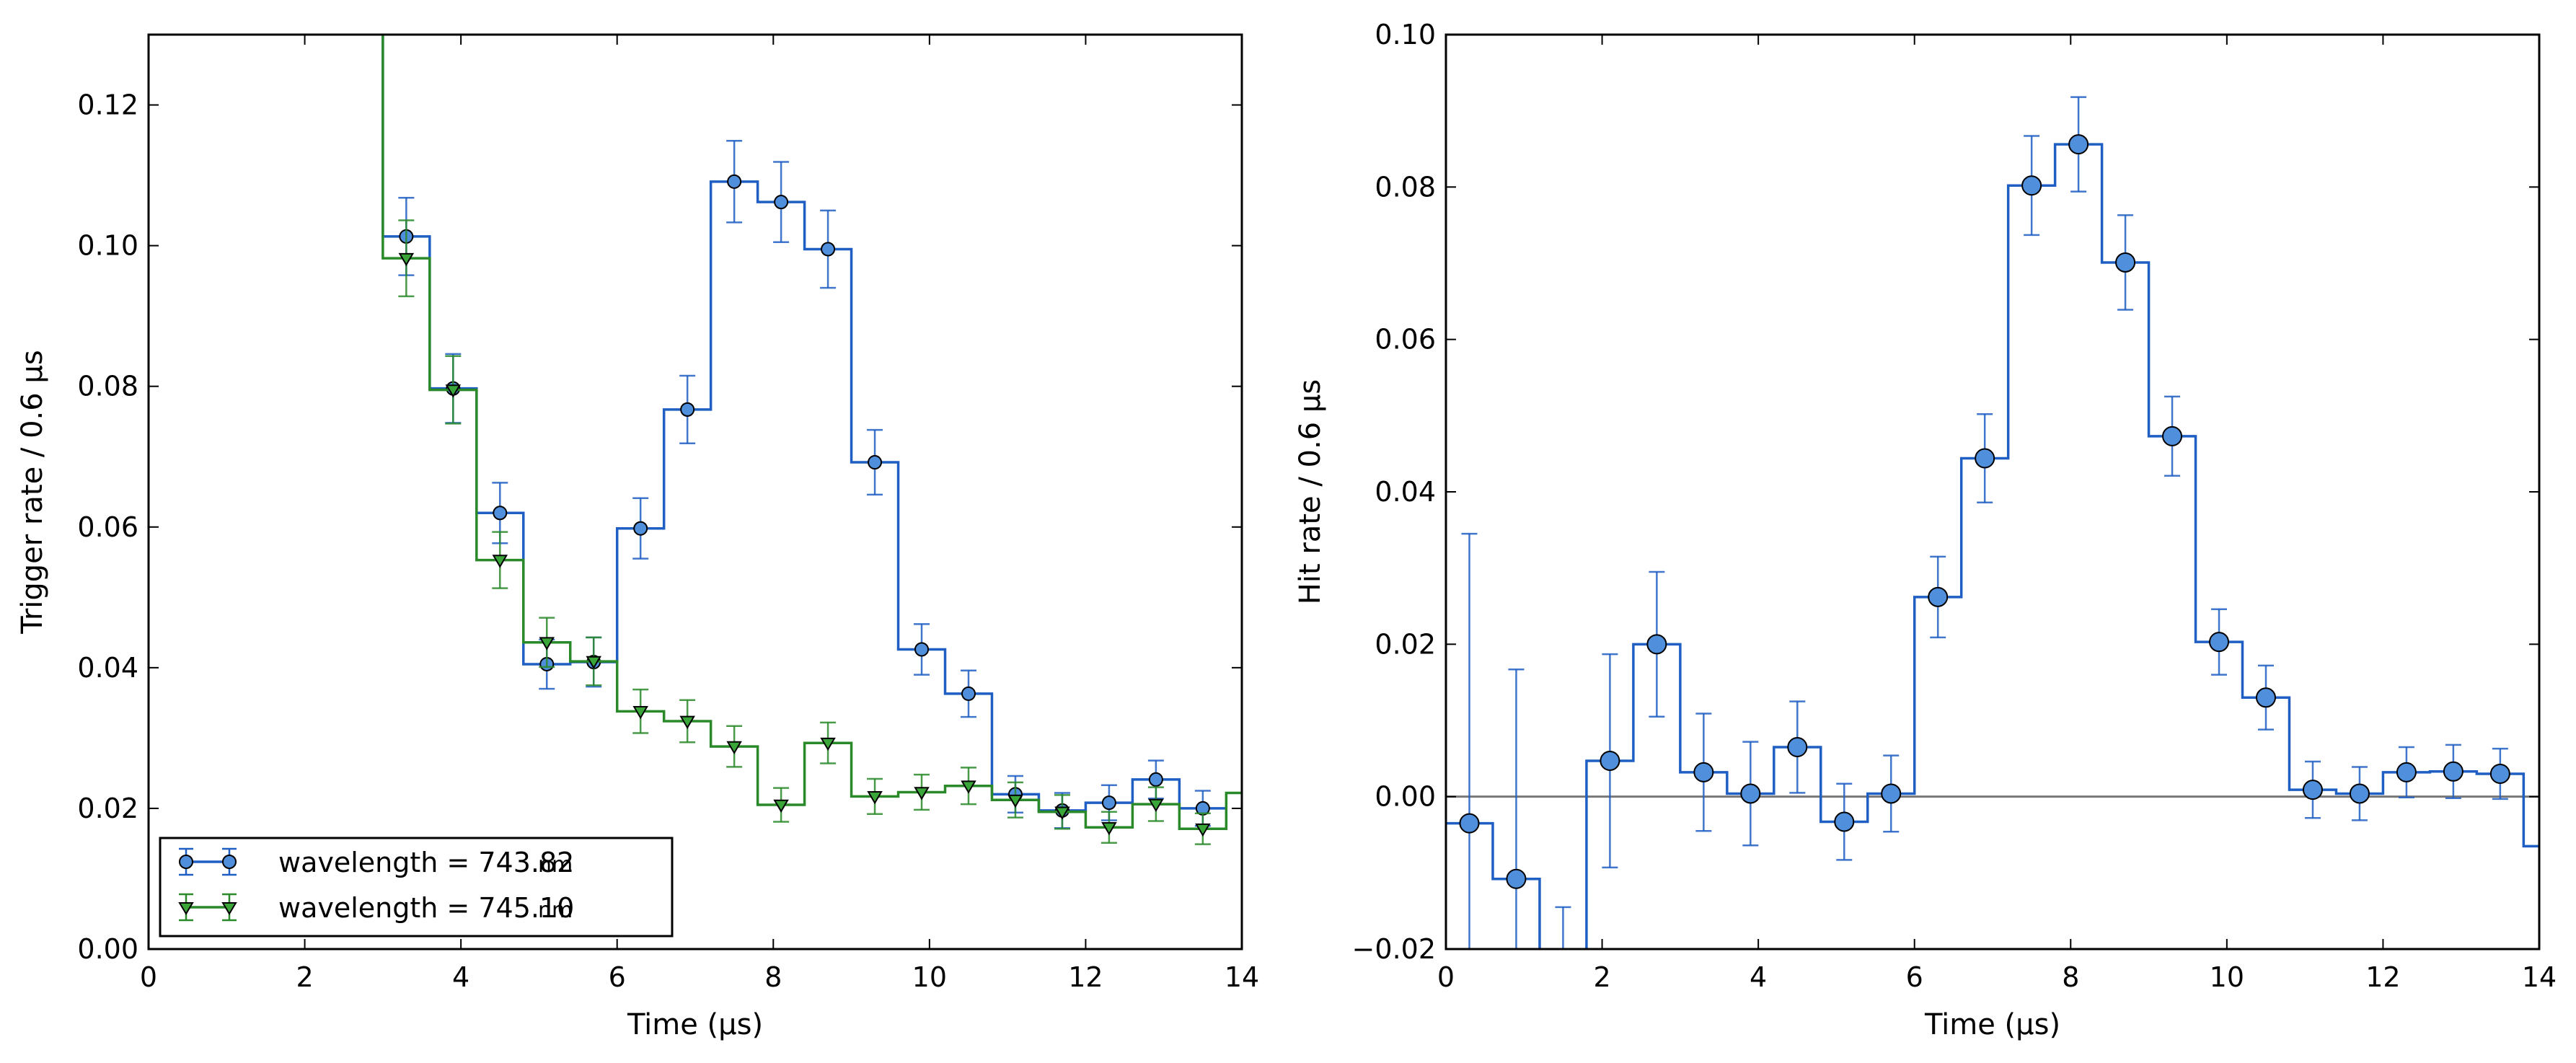  What do you see at coordinates (1242, 977) in the screenshot?
I see `trigger-rate-x-tick-label: 14` at bounding box center [1242, 977].